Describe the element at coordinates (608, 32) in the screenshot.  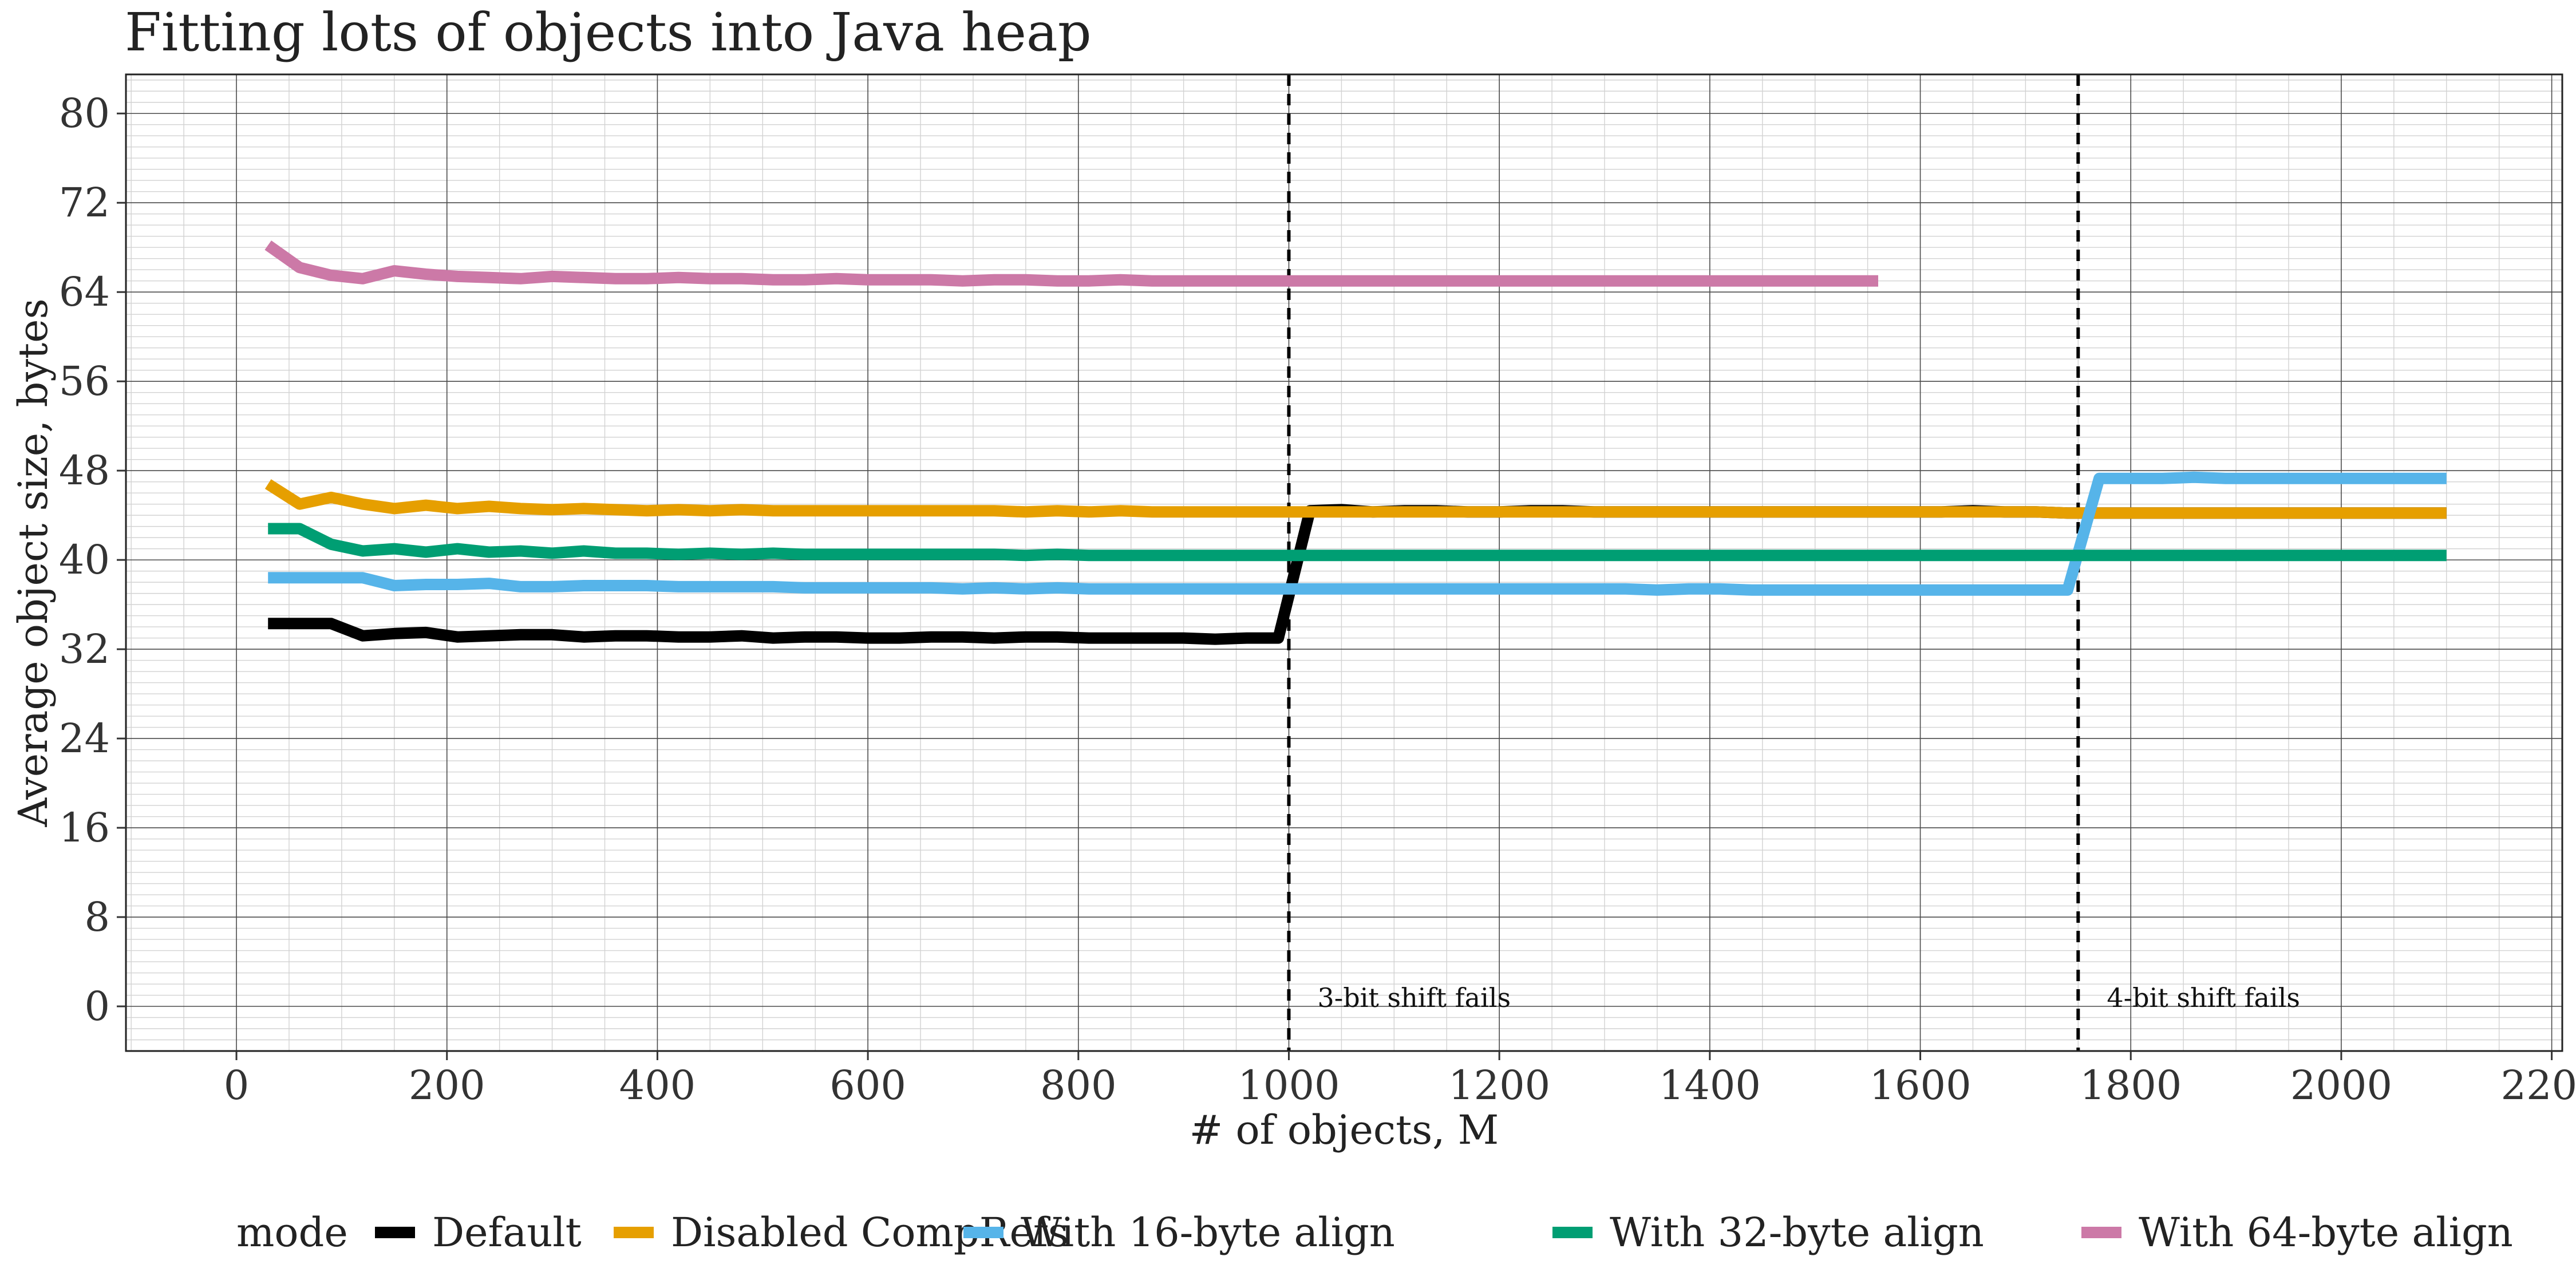
I see `chart-title: Fitting lots of objects into Java heap` at that location.